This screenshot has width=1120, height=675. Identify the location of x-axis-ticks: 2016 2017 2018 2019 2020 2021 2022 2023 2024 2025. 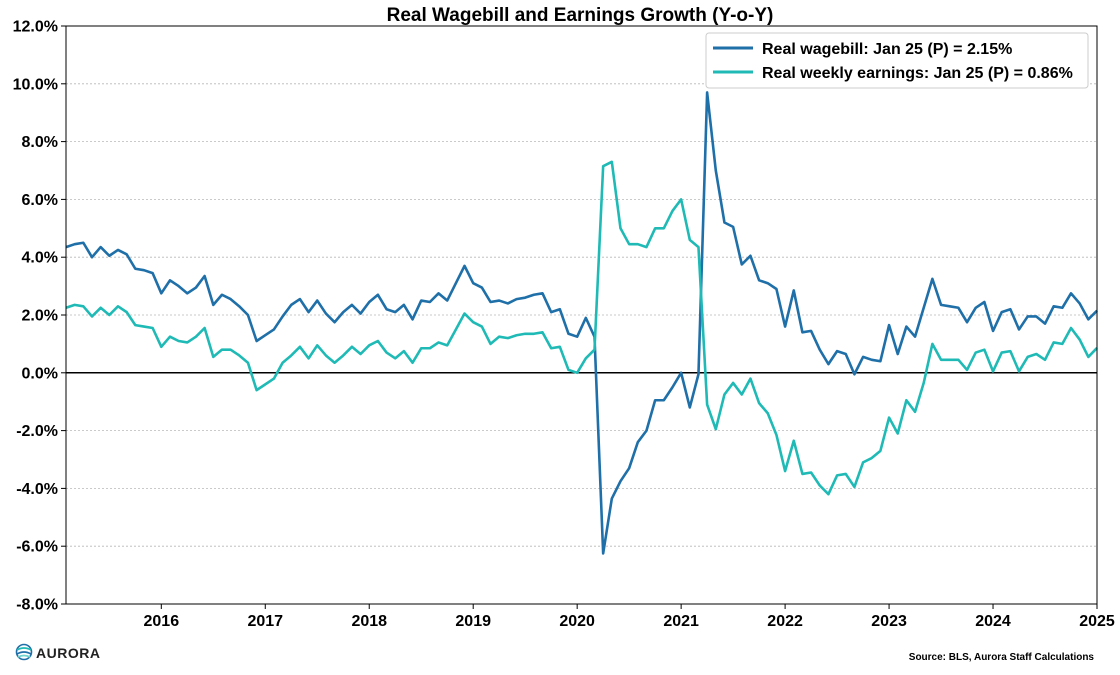
(629, 617).